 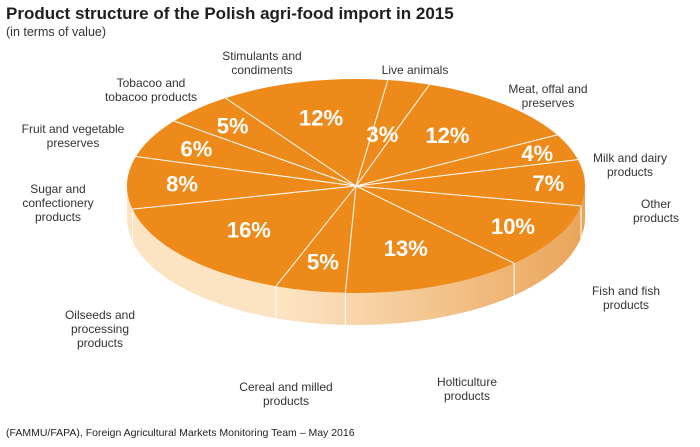 I want to click on slice-category-label: Meat, offal and preserves, so click(x=547, y=96).